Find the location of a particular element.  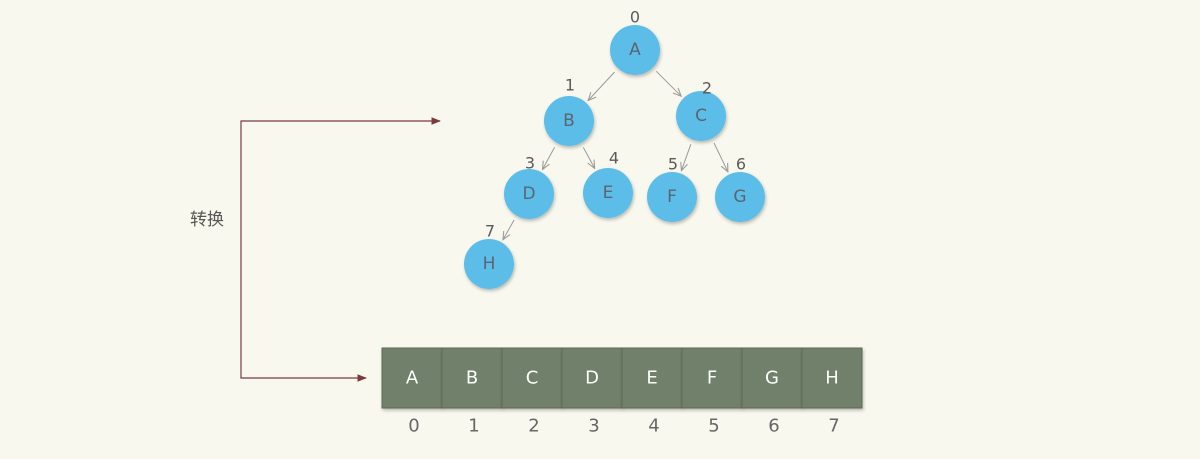

tree-node-h: H7 is located at coordinates (489, 255).